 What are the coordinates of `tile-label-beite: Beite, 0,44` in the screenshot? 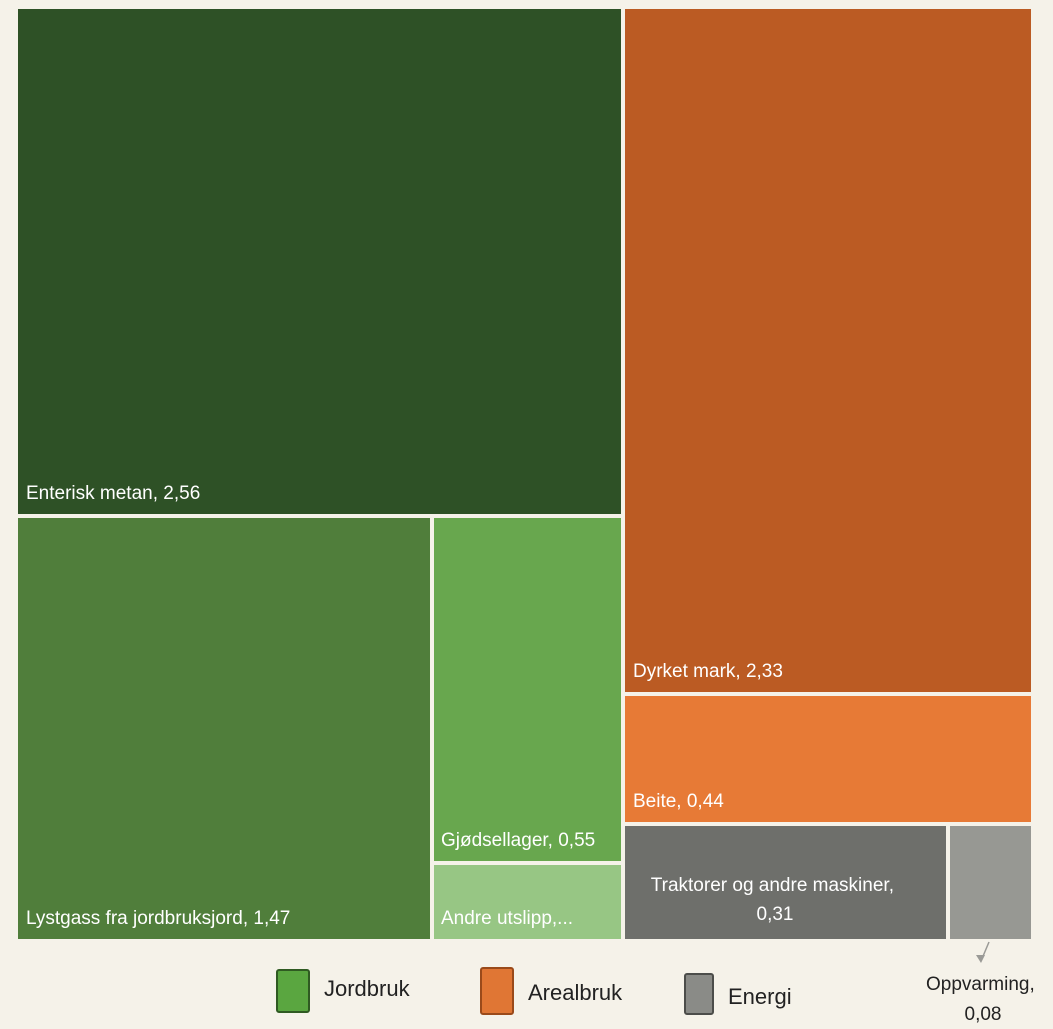 It's located at (678, 801).